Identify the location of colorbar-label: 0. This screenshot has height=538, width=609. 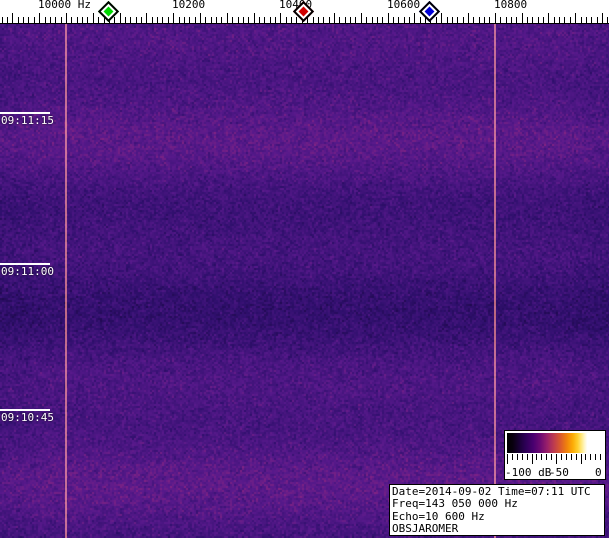
(598, 472).